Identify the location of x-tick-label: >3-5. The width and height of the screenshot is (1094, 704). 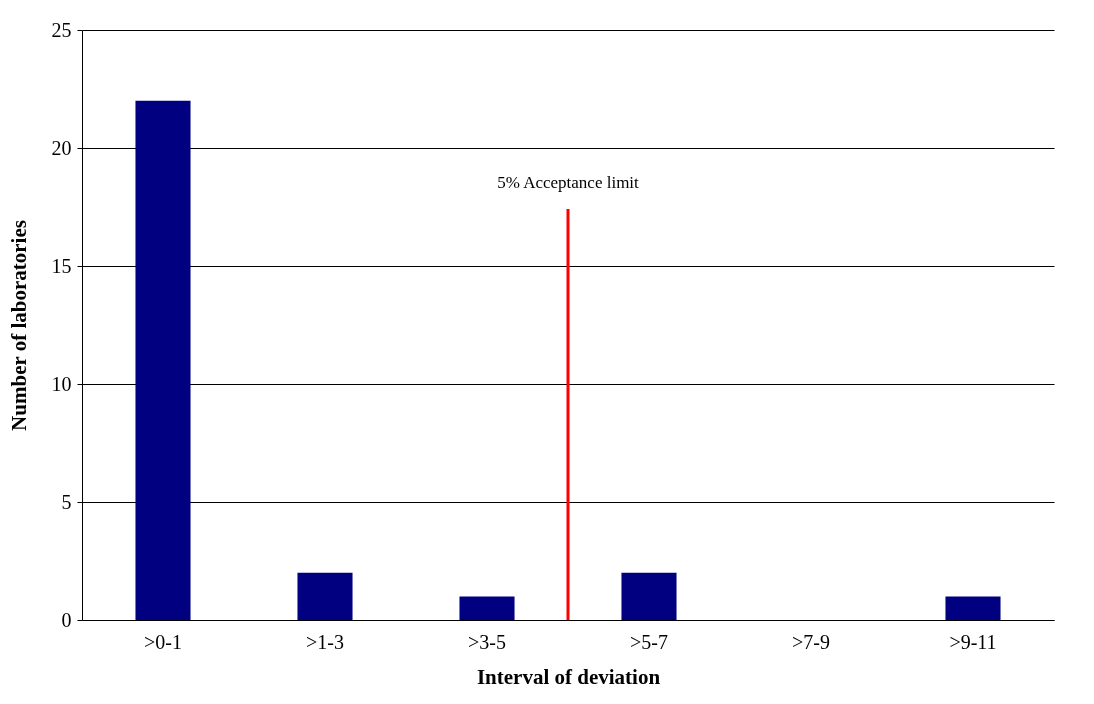
(487, 641).